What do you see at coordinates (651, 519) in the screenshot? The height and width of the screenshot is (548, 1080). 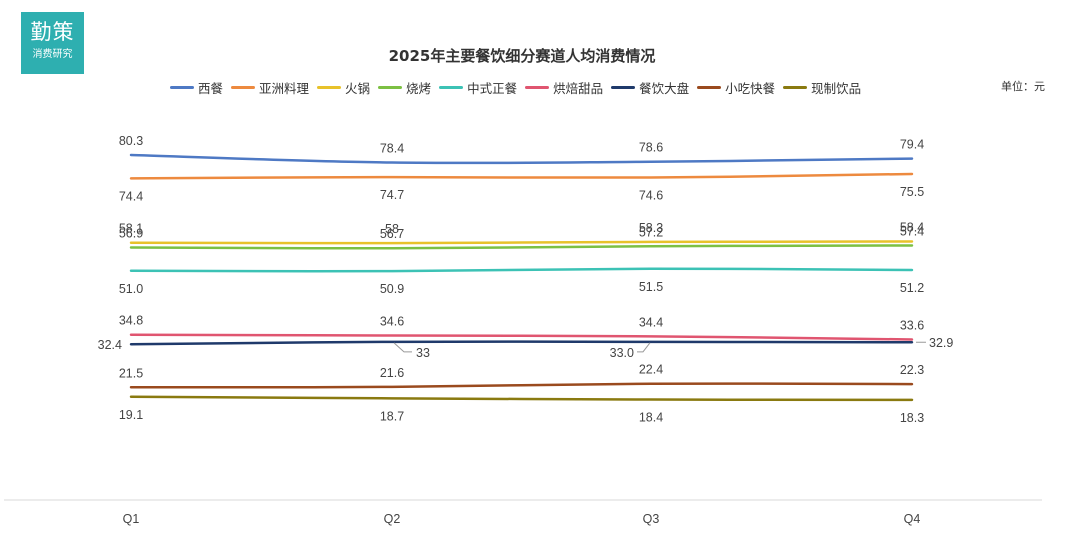 I see `x-tick-label: Q3` at bounding box center [651, 519].